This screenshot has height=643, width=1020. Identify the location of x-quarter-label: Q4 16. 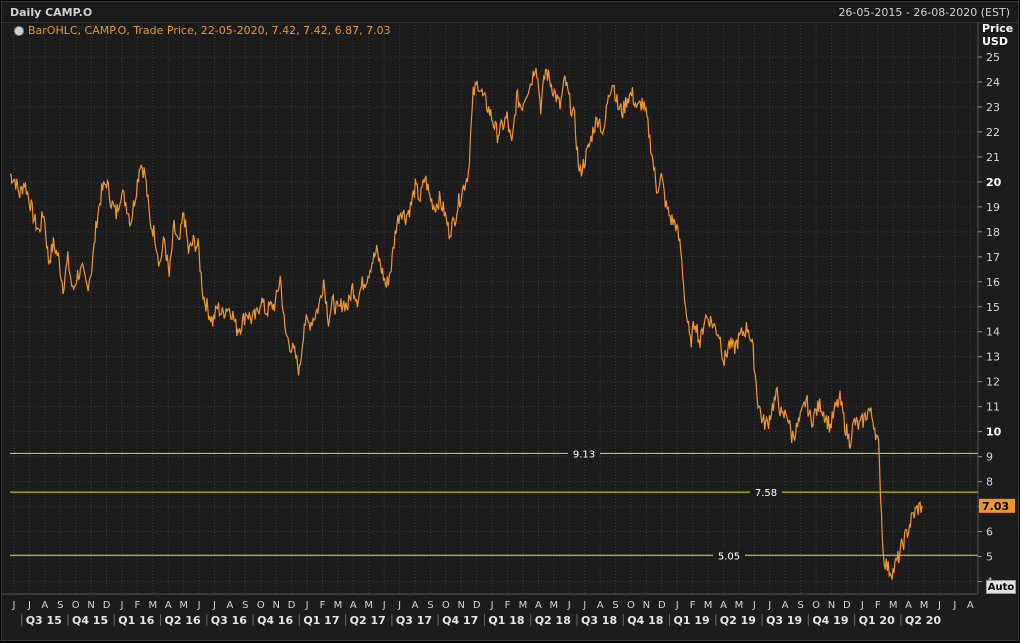
(275, 620).